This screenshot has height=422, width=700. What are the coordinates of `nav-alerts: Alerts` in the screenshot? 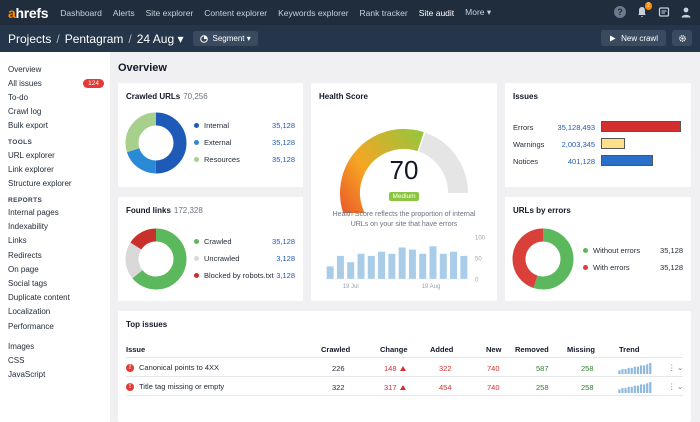 It's located at (123, 12).